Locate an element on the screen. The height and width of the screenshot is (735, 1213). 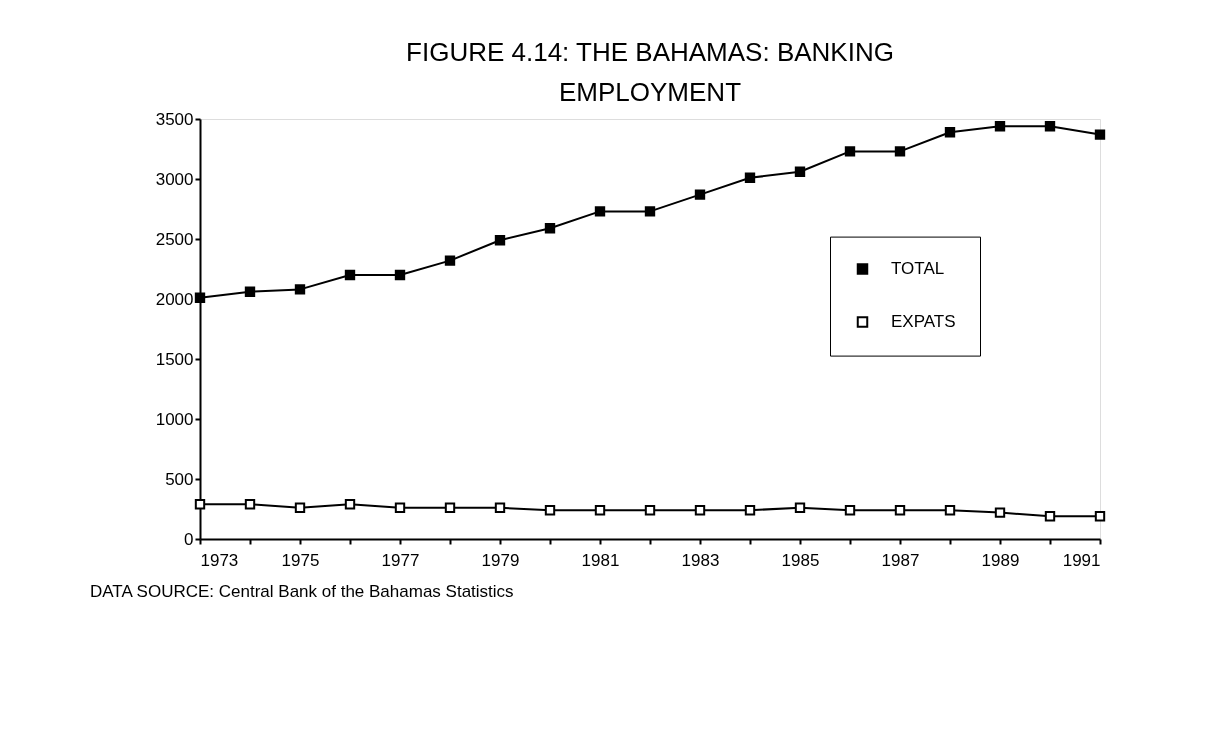
legend-label: EXPATS is located at coordinates (923, 322).